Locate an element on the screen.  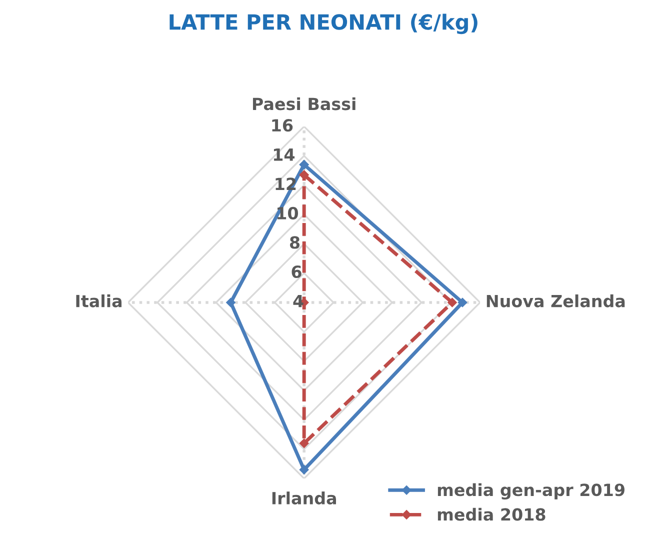
y-tick-label: 16 is located at coordinates (282, 125).